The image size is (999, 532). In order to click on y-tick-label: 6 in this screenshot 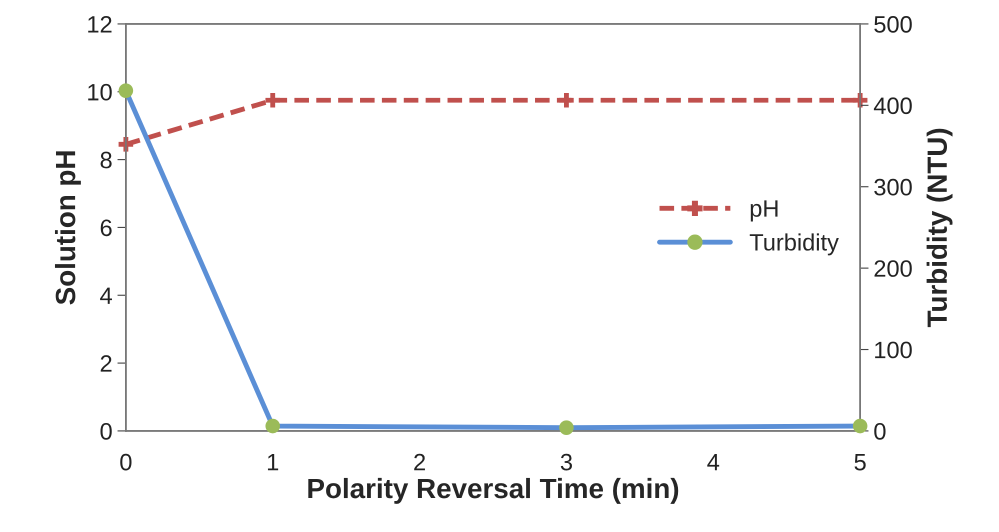, I will do `click(106, 228)`.